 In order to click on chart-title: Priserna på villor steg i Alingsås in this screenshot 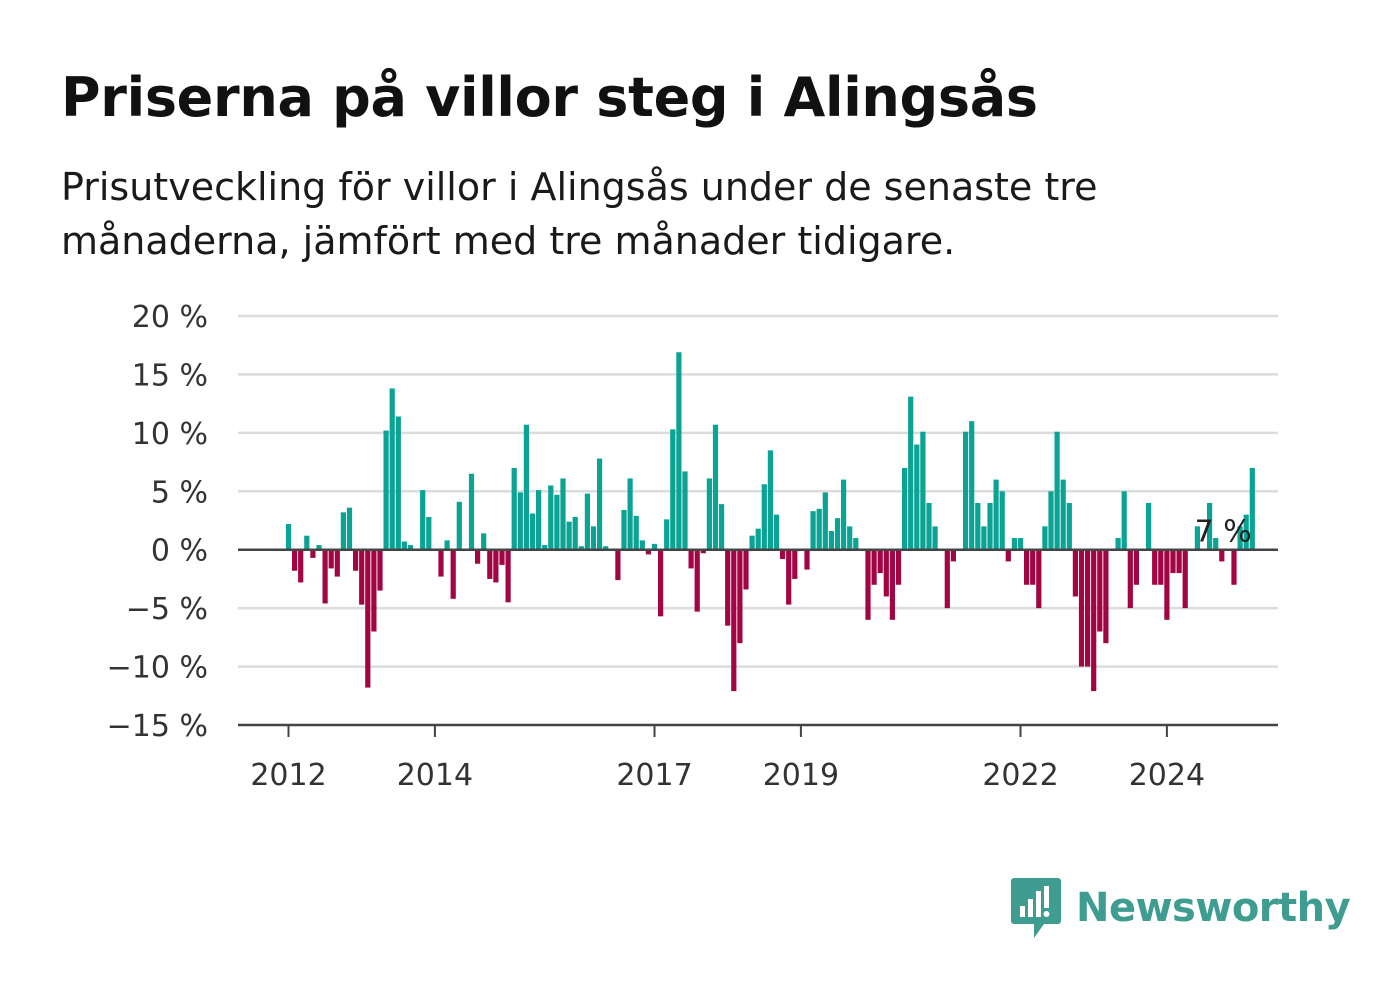, I will do `click(549, 97)`.